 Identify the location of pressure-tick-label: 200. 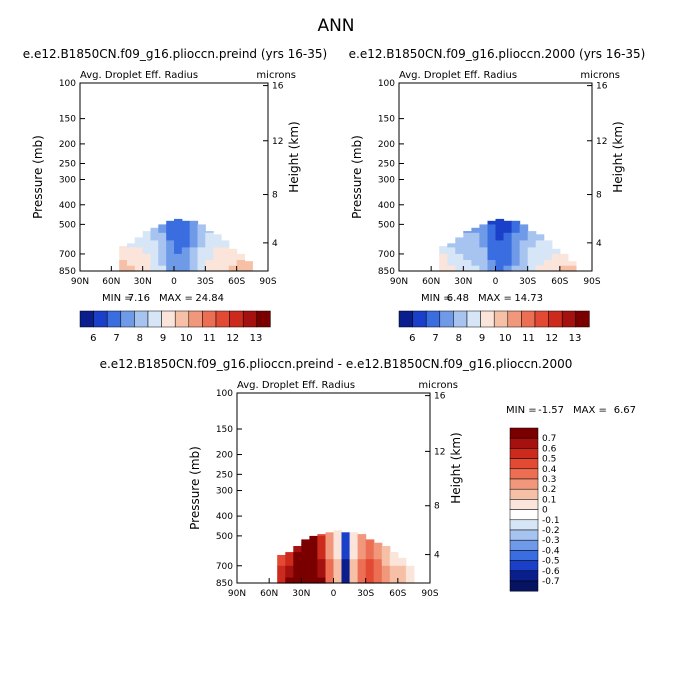
(67, 145).